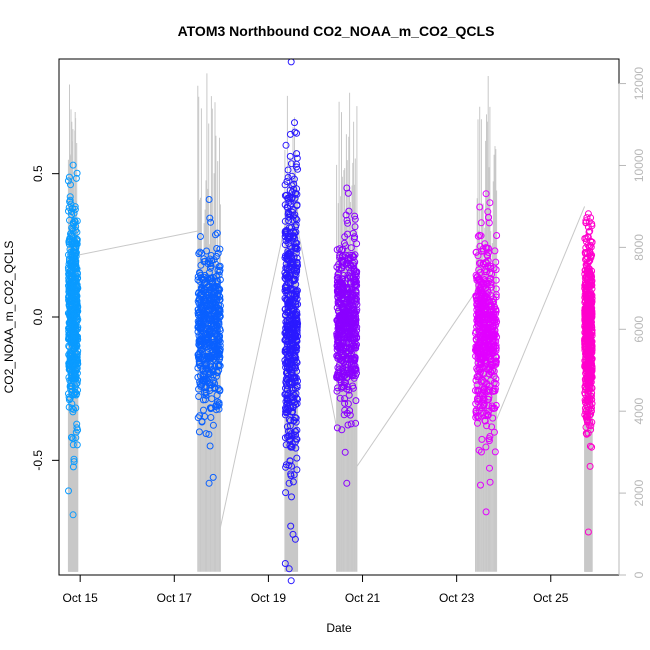  I want to click on y-tick-label: -0.5, so click(38, 460).